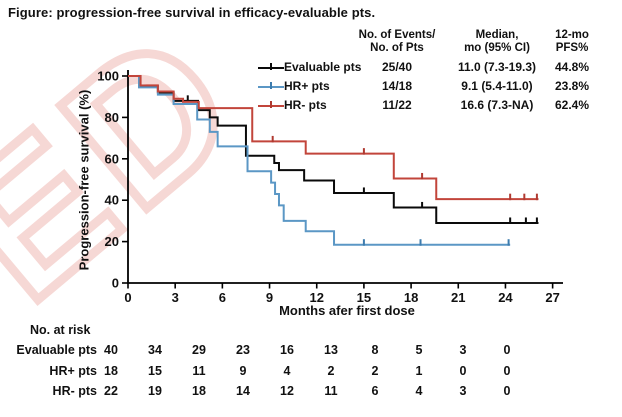 Image resolution: width=622 pixels, height=417 pixels. What do you see at coordinates (74, 391) in the screenshot?
I see `risk-row-label: HR- pts` at bounding box center [74, 391].